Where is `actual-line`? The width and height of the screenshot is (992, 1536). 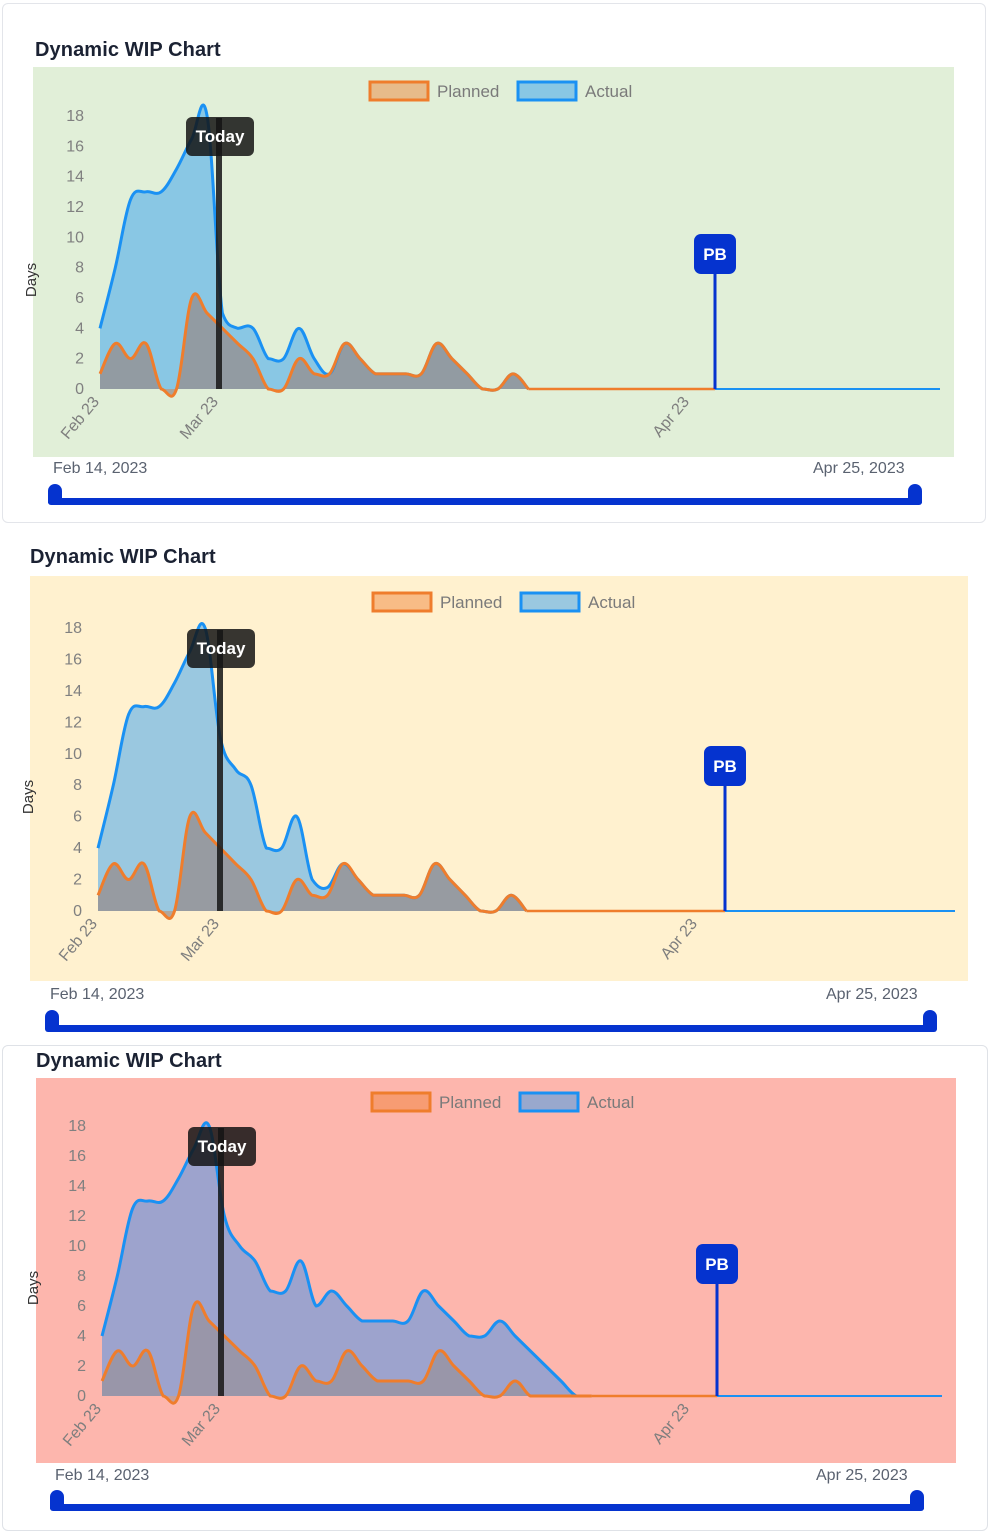
actual-line is located at coordinates (346, 1259).